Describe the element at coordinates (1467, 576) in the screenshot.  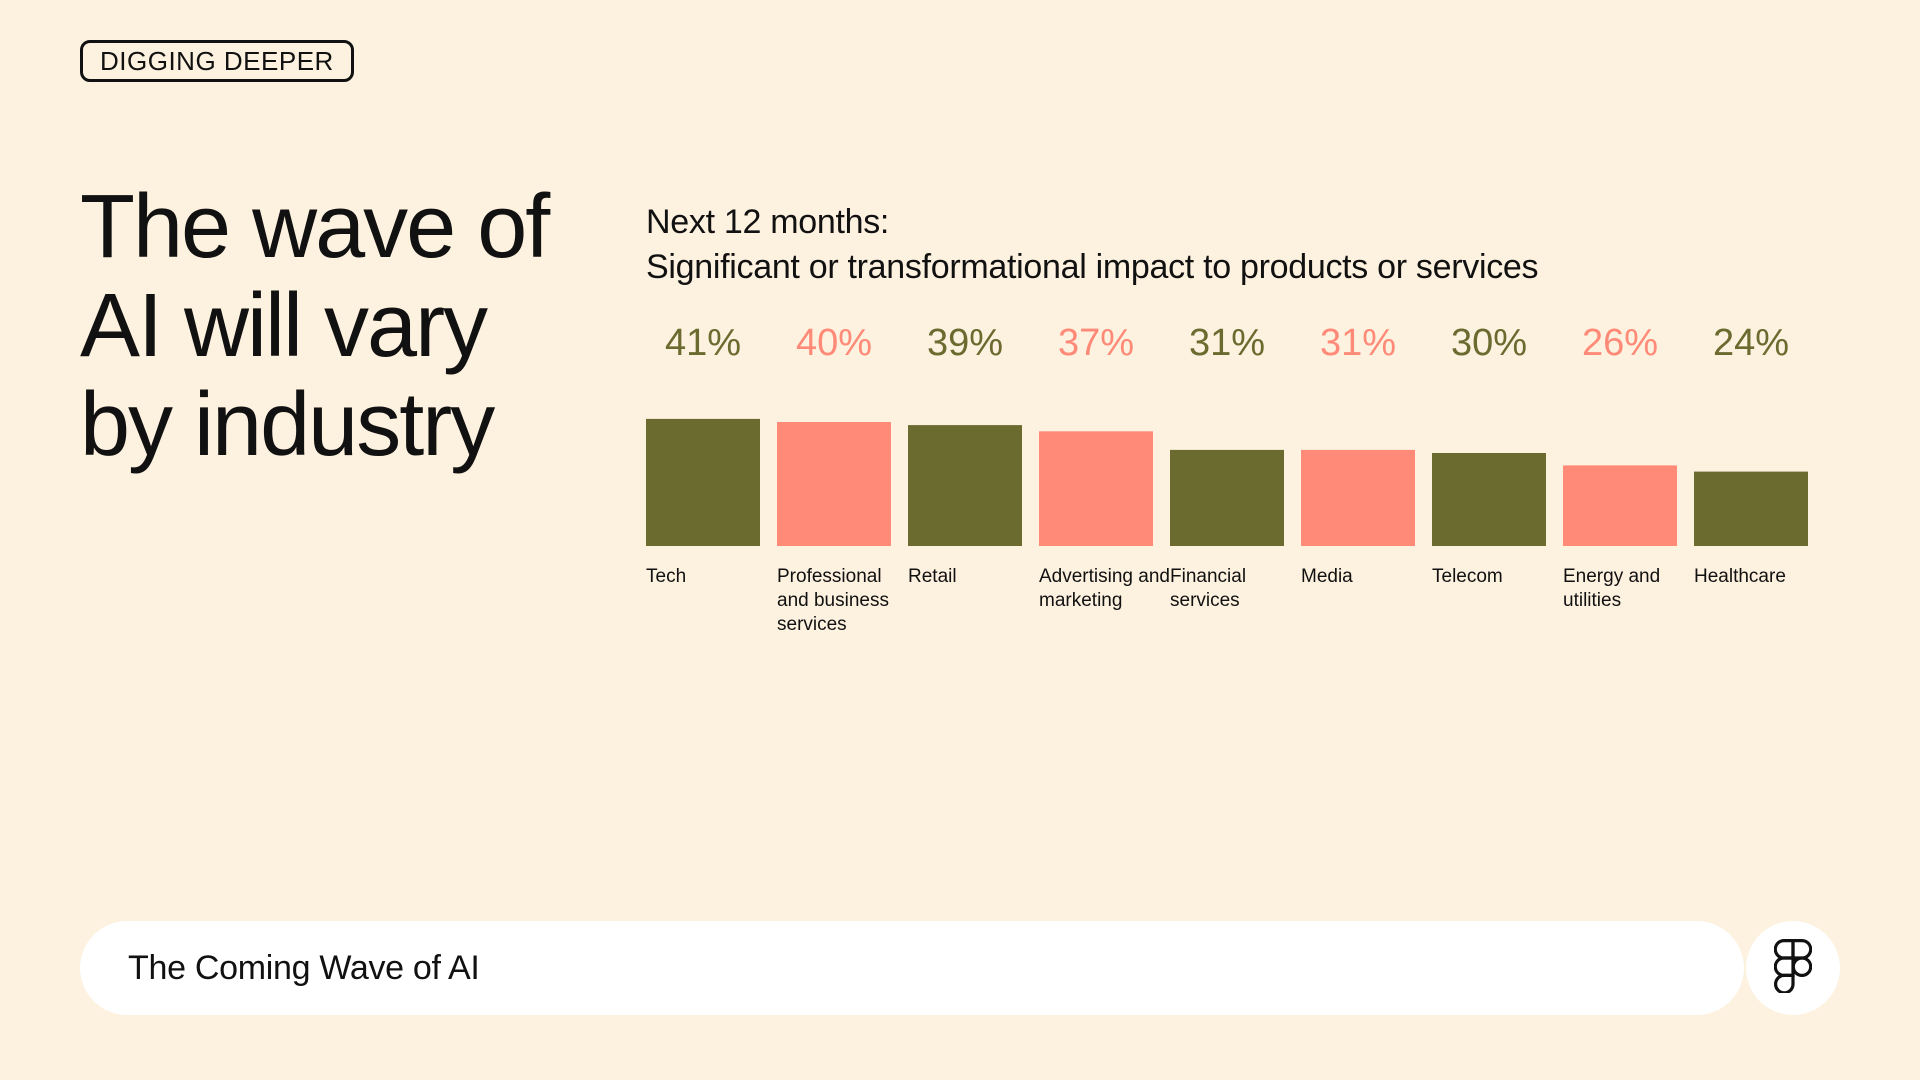
I see `category-label-6: Telecom` at that location.